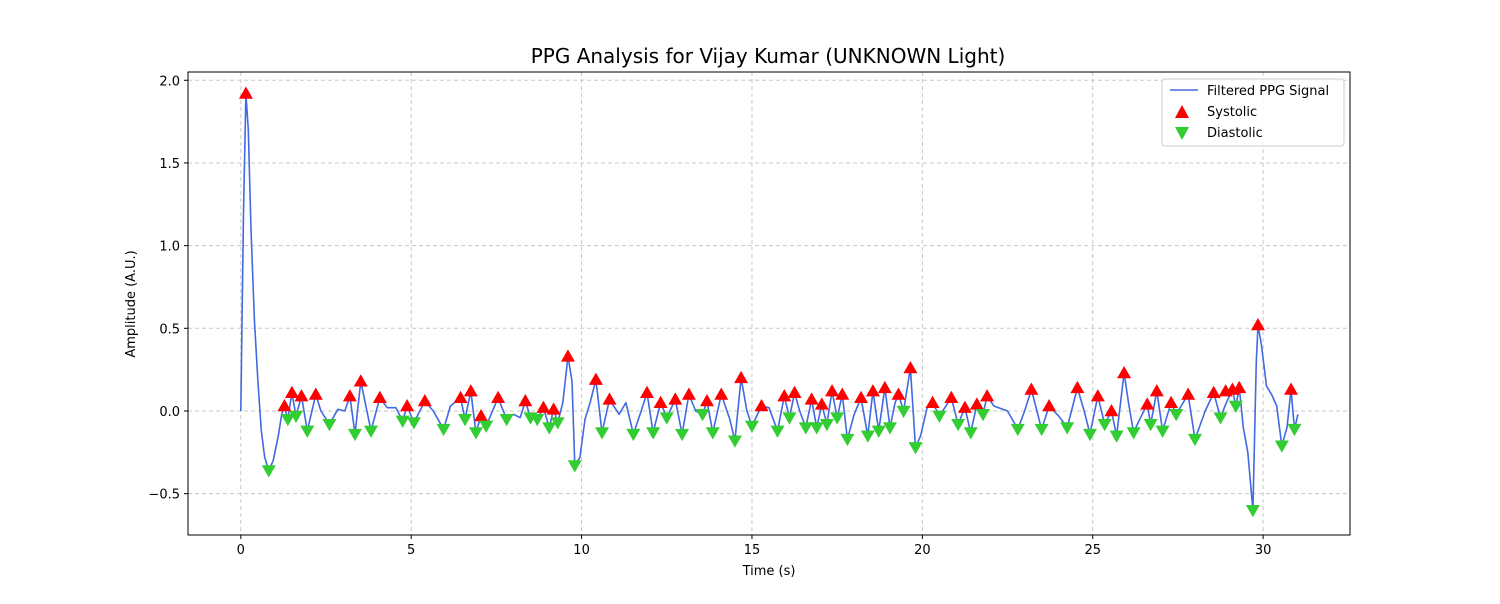 This screenshot has width=1500, height=604. I want to click on legend-systolic-icon, so click(1182, 111).